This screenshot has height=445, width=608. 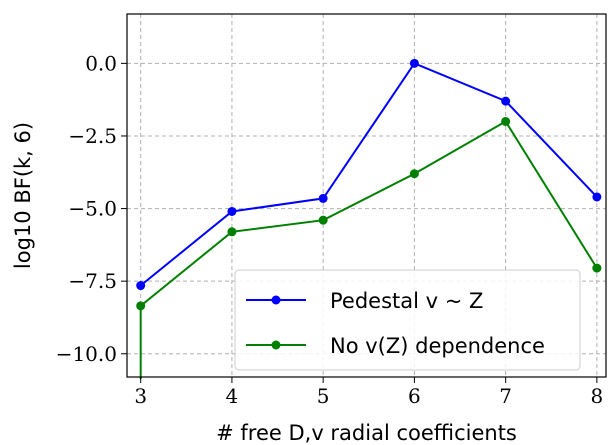 I want to click on x-tick-label: 6, so click(x=414, y=396).